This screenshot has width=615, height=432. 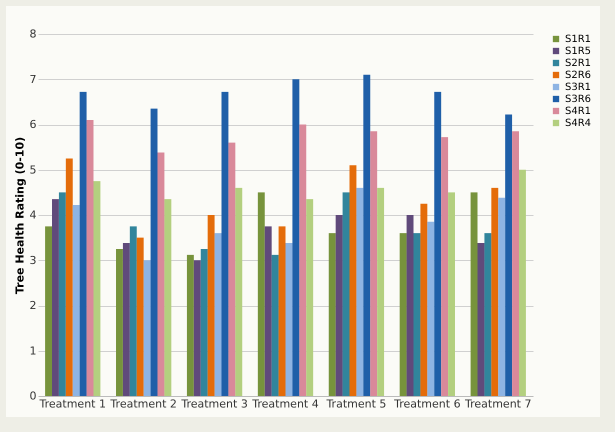 I want to click on x-tick-label: Treatment 3, so click(x=214, y=404).